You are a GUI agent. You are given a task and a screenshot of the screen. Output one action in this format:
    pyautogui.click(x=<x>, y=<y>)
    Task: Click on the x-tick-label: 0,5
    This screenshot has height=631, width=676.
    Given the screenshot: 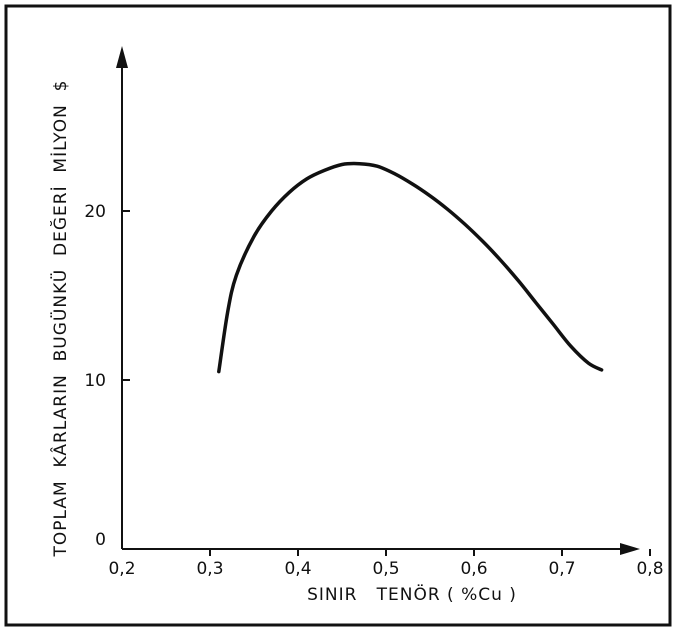 What is the action you would take?
    pyautogui.click(x=385, y=569)
    